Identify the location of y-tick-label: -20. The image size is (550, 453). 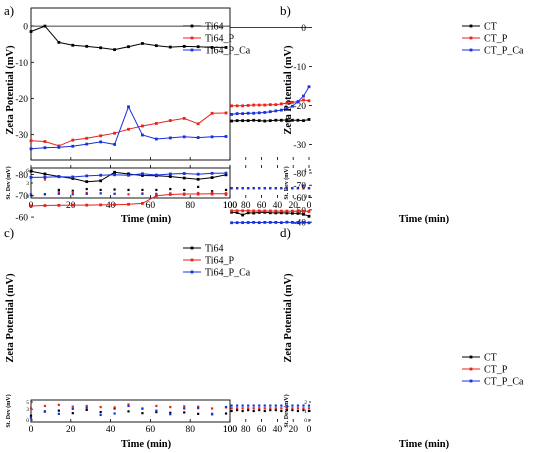
(21, 100).